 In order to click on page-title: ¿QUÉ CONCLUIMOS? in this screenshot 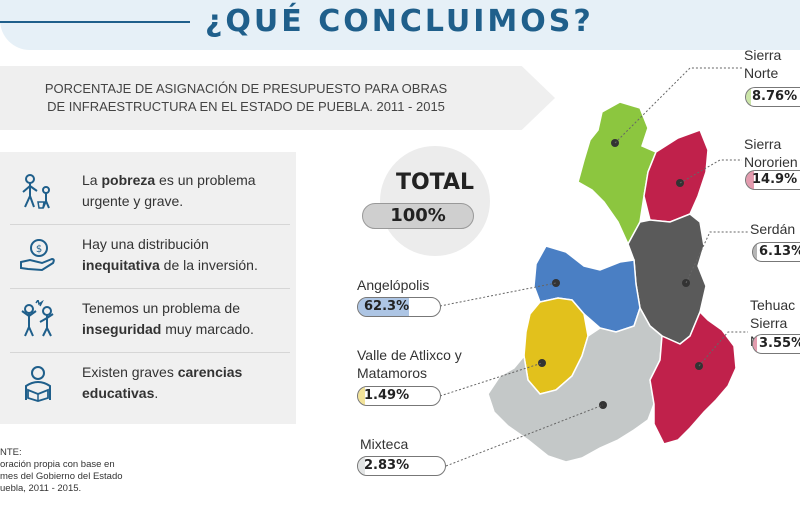, I will do `click(399, 21)`.